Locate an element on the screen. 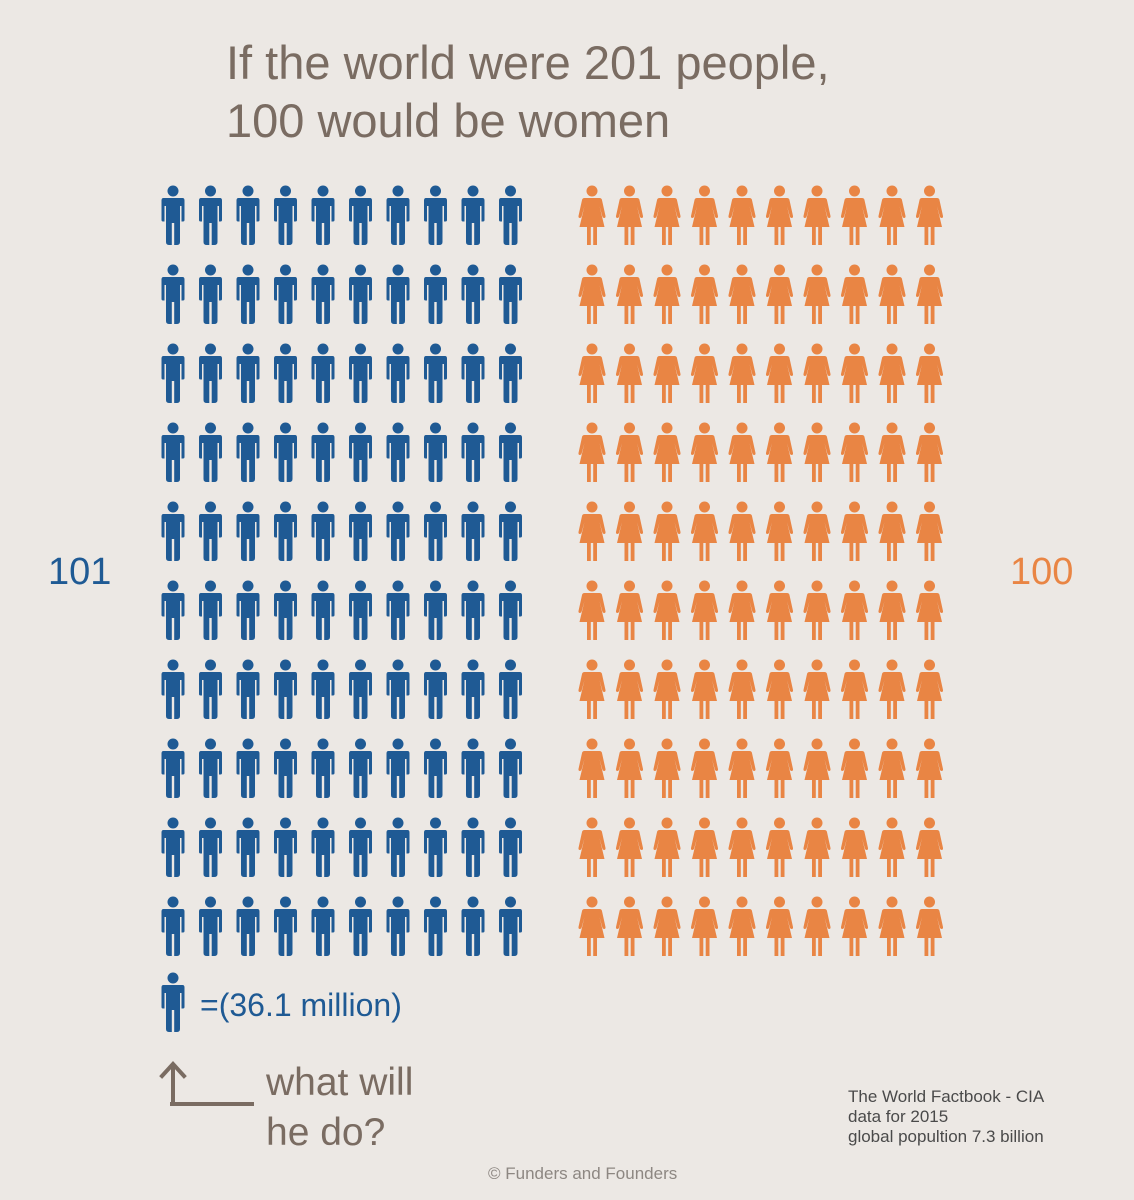 Image resolution: width=1134 pixels, height=1200 pixels. unit-male-person-icon is located at coordinates (173, 1002).